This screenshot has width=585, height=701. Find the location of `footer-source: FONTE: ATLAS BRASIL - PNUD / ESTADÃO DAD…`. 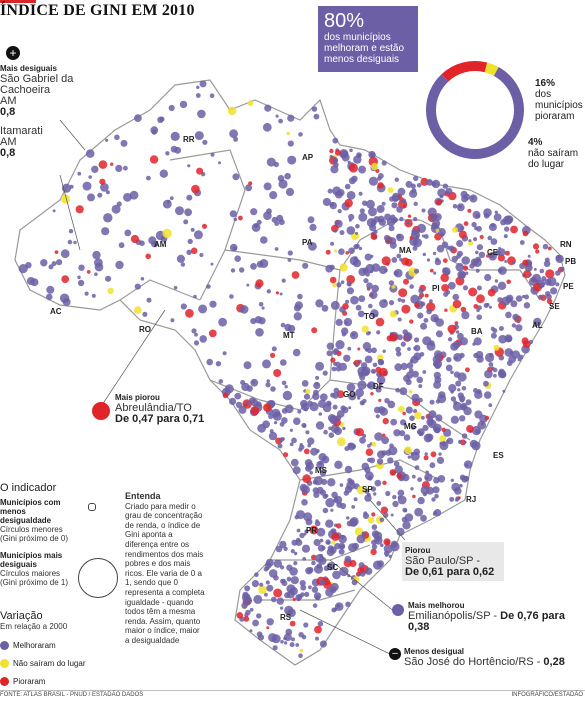

footer-source: FONTE: ATLAS BRASIL - PNUD / ESTADÃO DAD… is located at coordinates (72, 695).